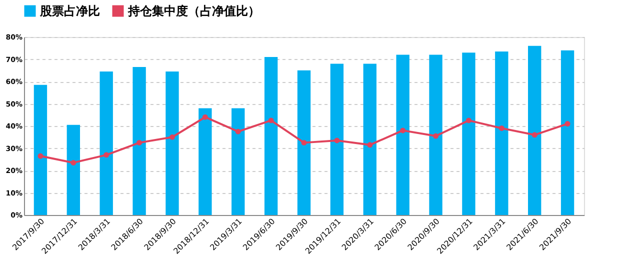 The image size is (640, 273). Describe the element at coordinates (193, 11) in the screenshot. I see `legend-label: 持仓集中度（占净值比）` at that location.